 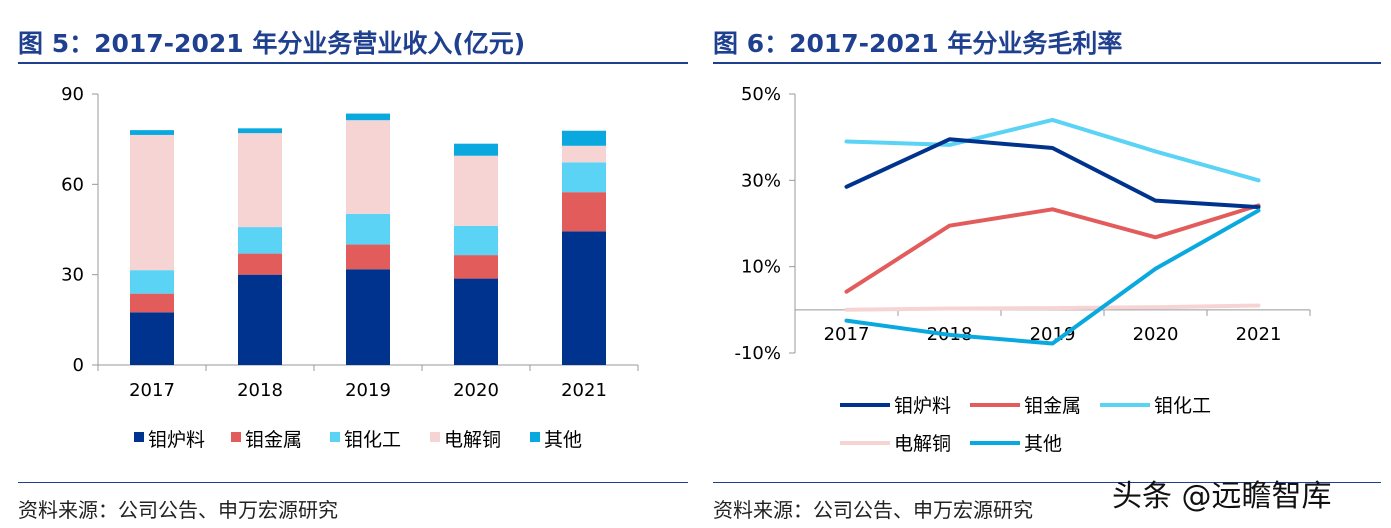 I want to click on line-legend-label: 其他, so click(x=1043, y=444).